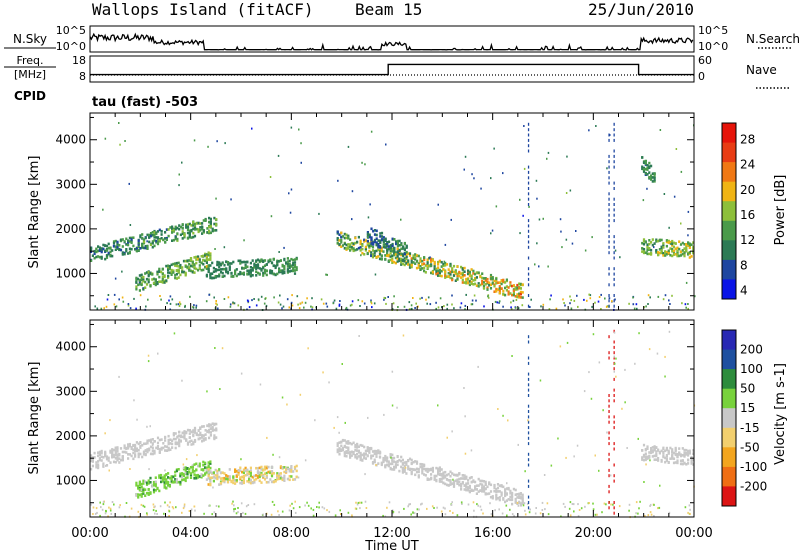 Image resolution: width=800 pixels, height=554 pixels. What do you see at coordinates (291, 533) in the screenshot?
I see `time-tick-label: 08:00` at bounding box center [291, 533].